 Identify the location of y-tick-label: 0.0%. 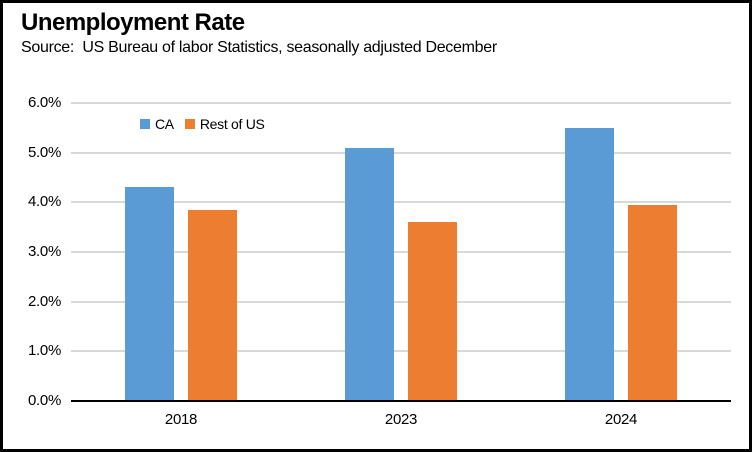
(44, 400).